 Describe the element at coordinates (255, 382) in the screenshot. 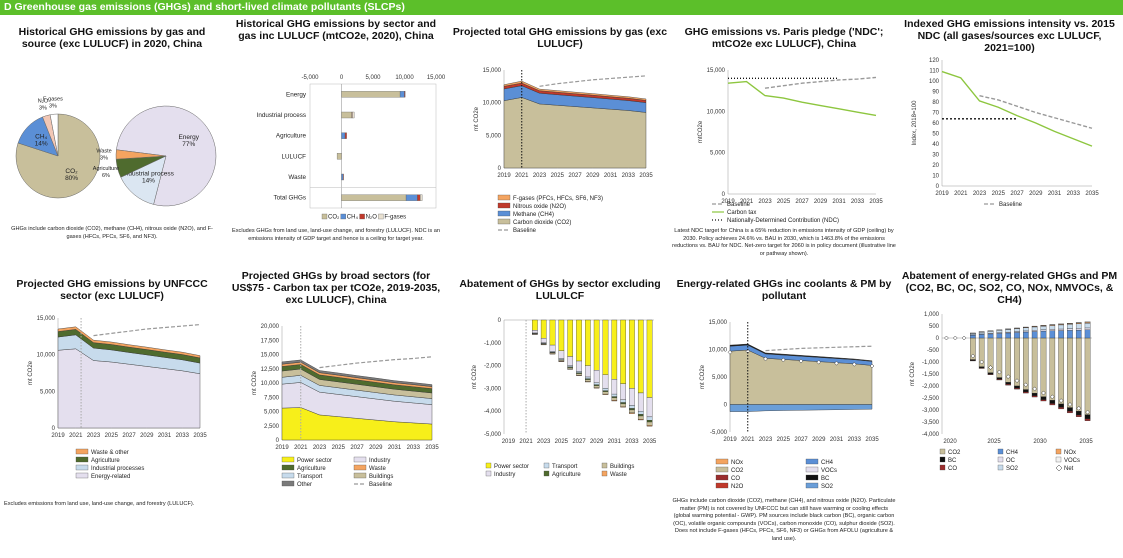

I see `y-axis-label: mt CO2e` at that location.